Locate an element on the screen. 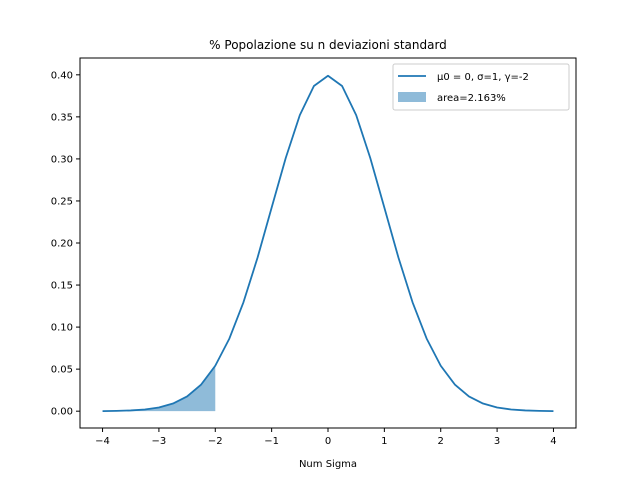  x-tick-label: 4 is located at coordinates (553, 441).